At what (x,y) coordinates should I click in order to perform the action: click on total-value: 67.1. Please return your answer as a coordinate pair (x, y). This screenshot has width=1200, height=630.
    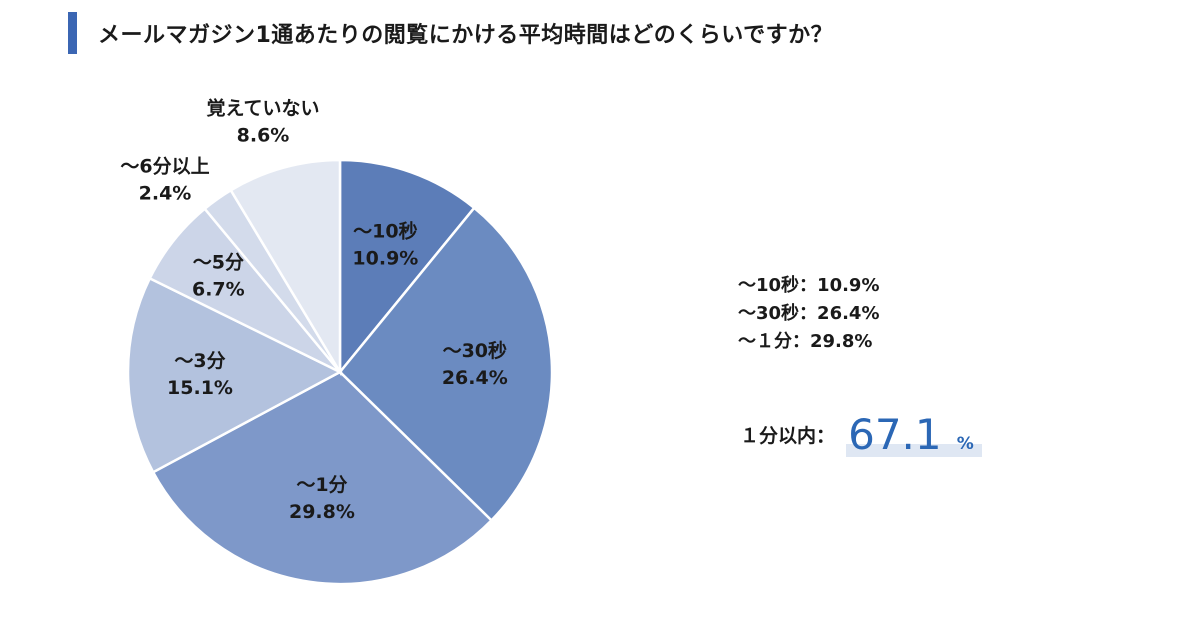
    Looking at the image, I should click on (895, 434).